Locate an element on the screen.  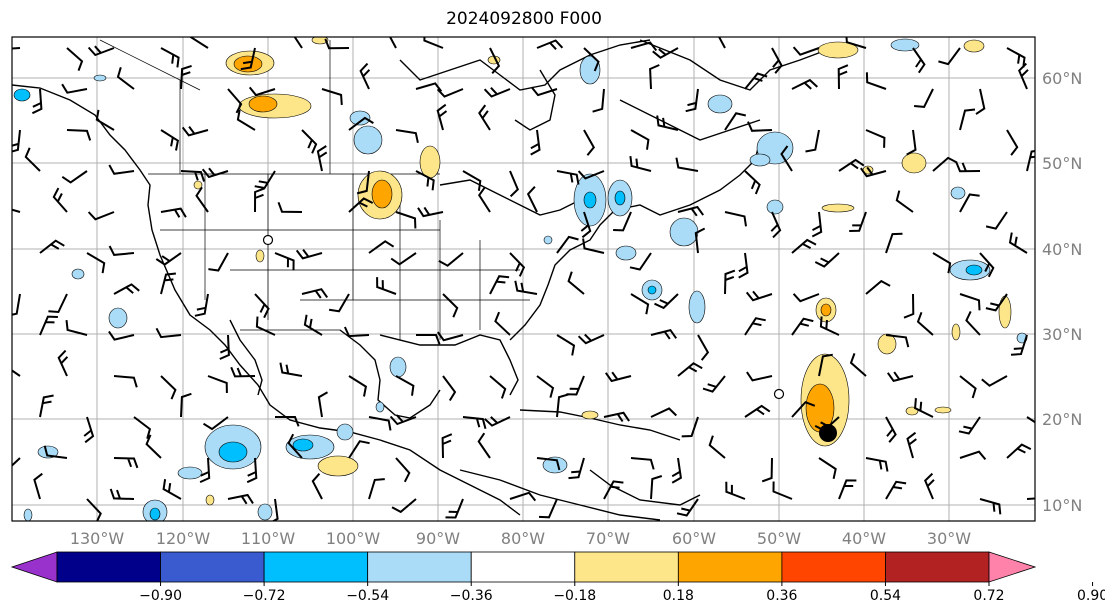
colorbar-tick-label: −0.54 is located at coordinates (367, 596).